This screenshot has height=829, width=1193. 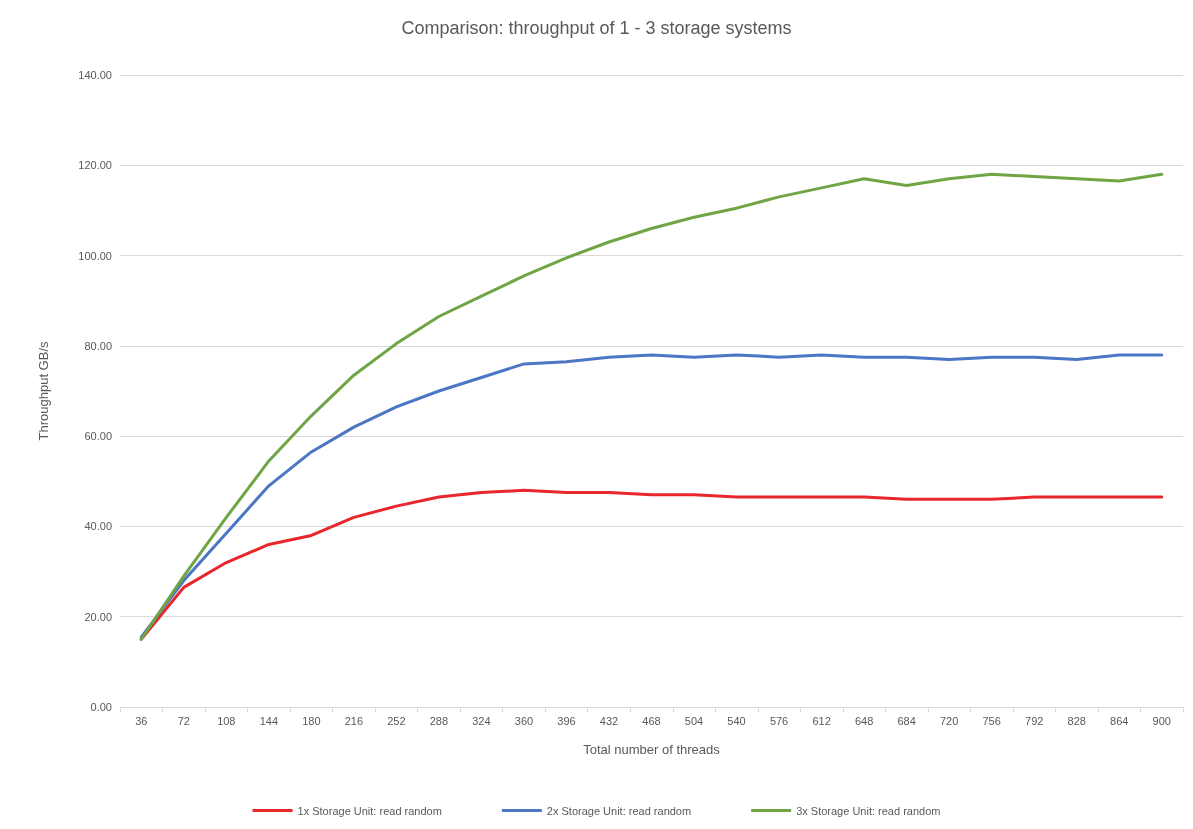 What do you see at coordinates (609, 720) in the screenshot?
I see `x-tick-label: 432` at bounding box center [609, 720].